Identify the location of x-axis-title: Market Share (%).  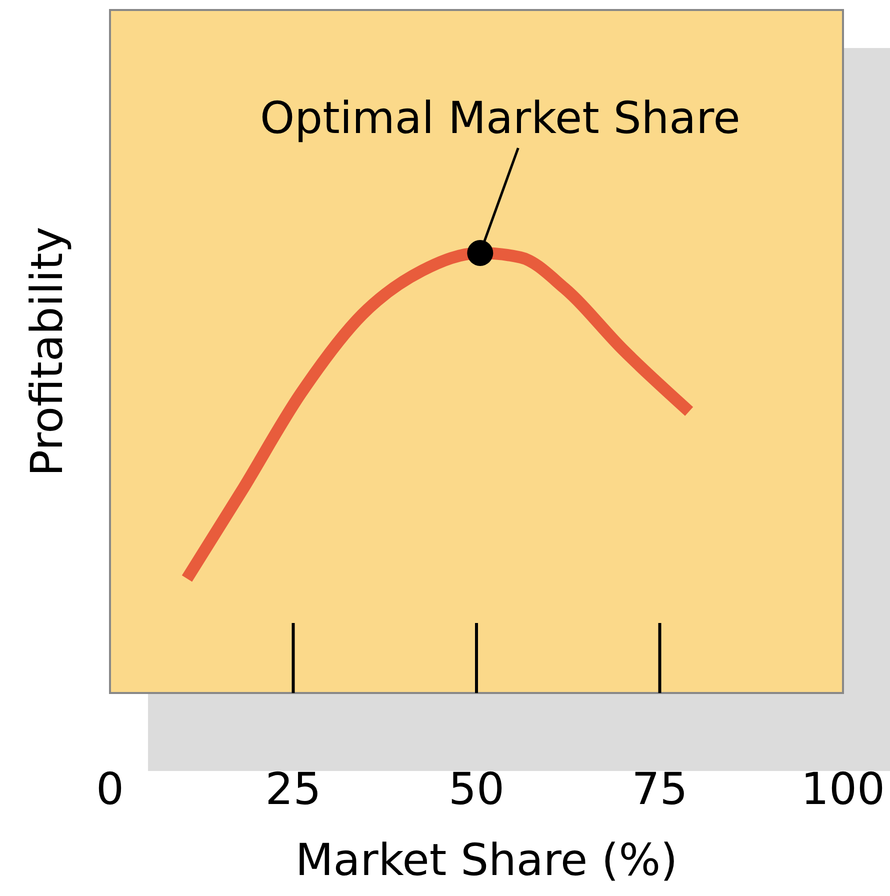
(486, 860).